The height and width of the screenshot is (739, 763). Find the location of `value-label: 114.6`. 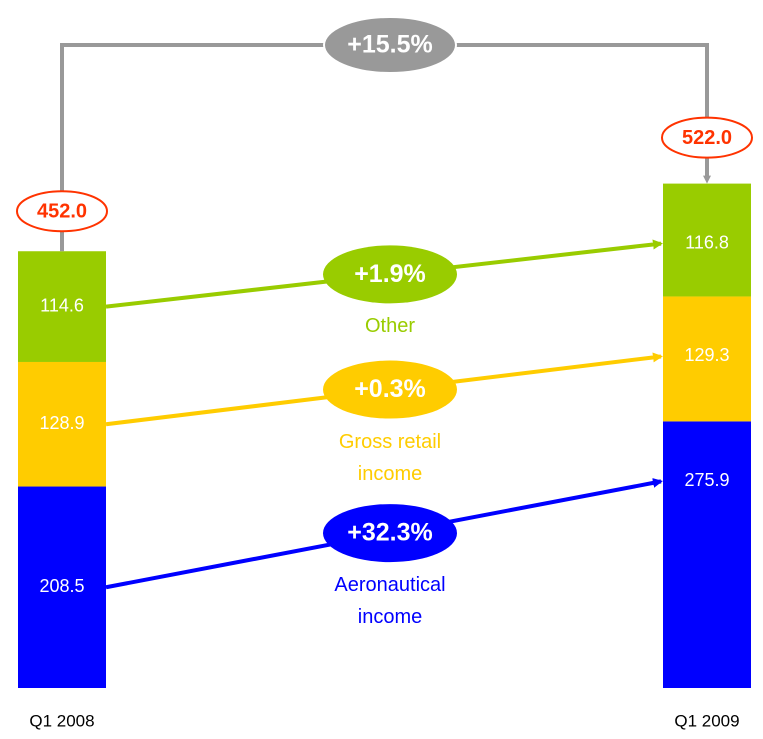

value-label: 114.6 is located at coordinates (62, 305).